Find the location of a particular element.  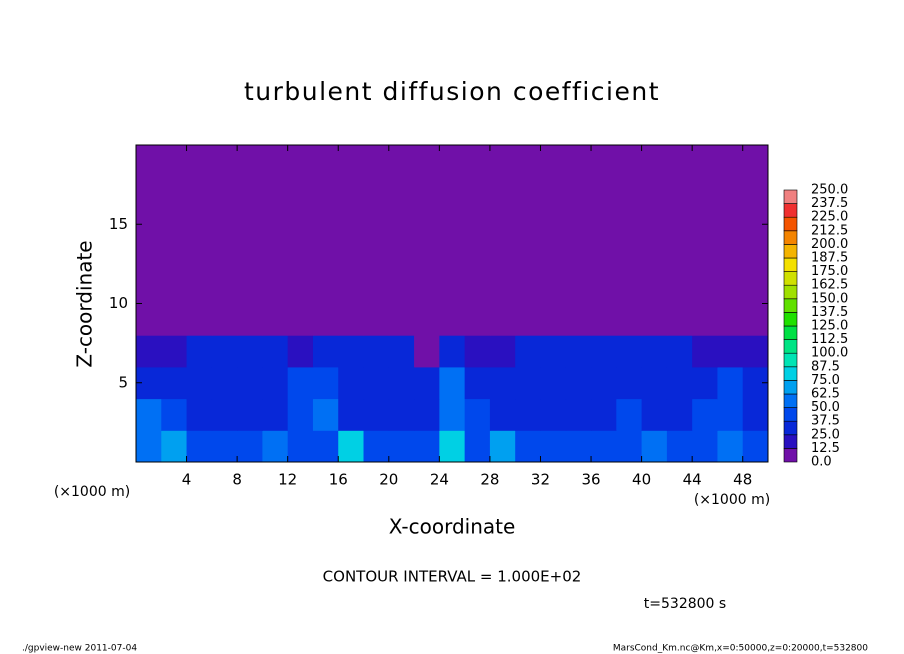

colorbar-label: 125.0 is located at coordinates (829, 326).